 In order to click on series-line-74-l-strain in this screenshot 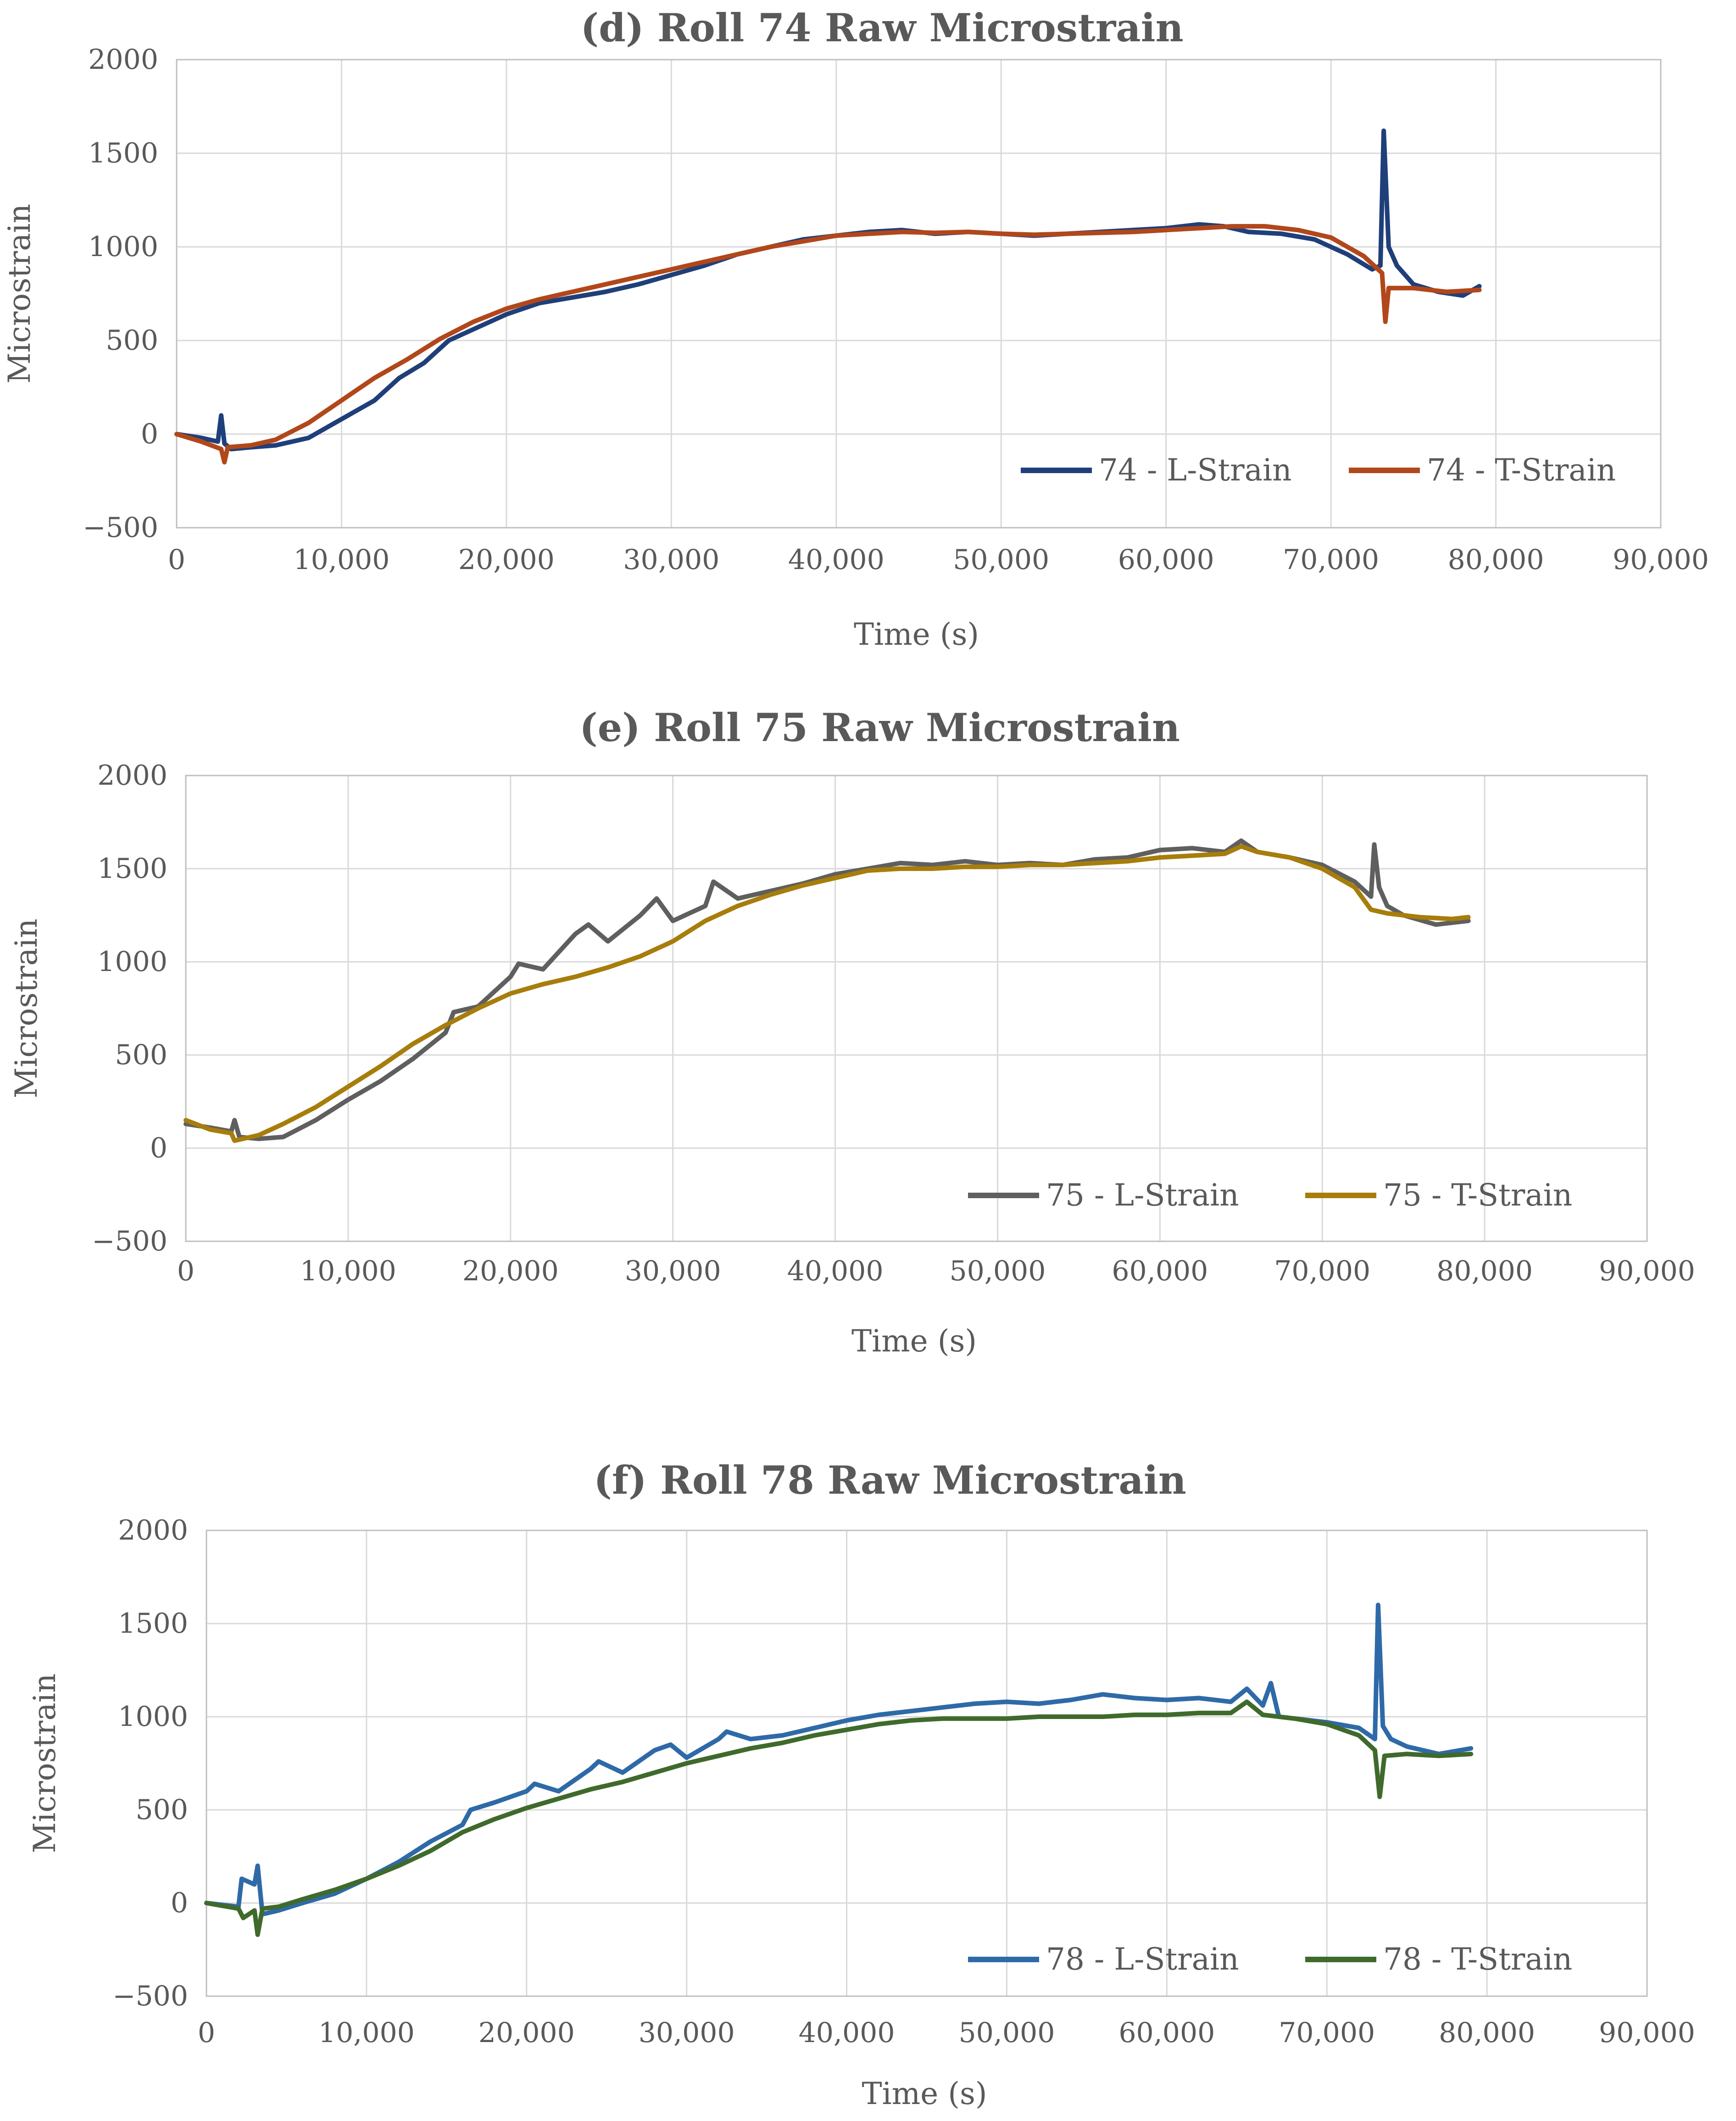, I will do `click(828, 290)`.